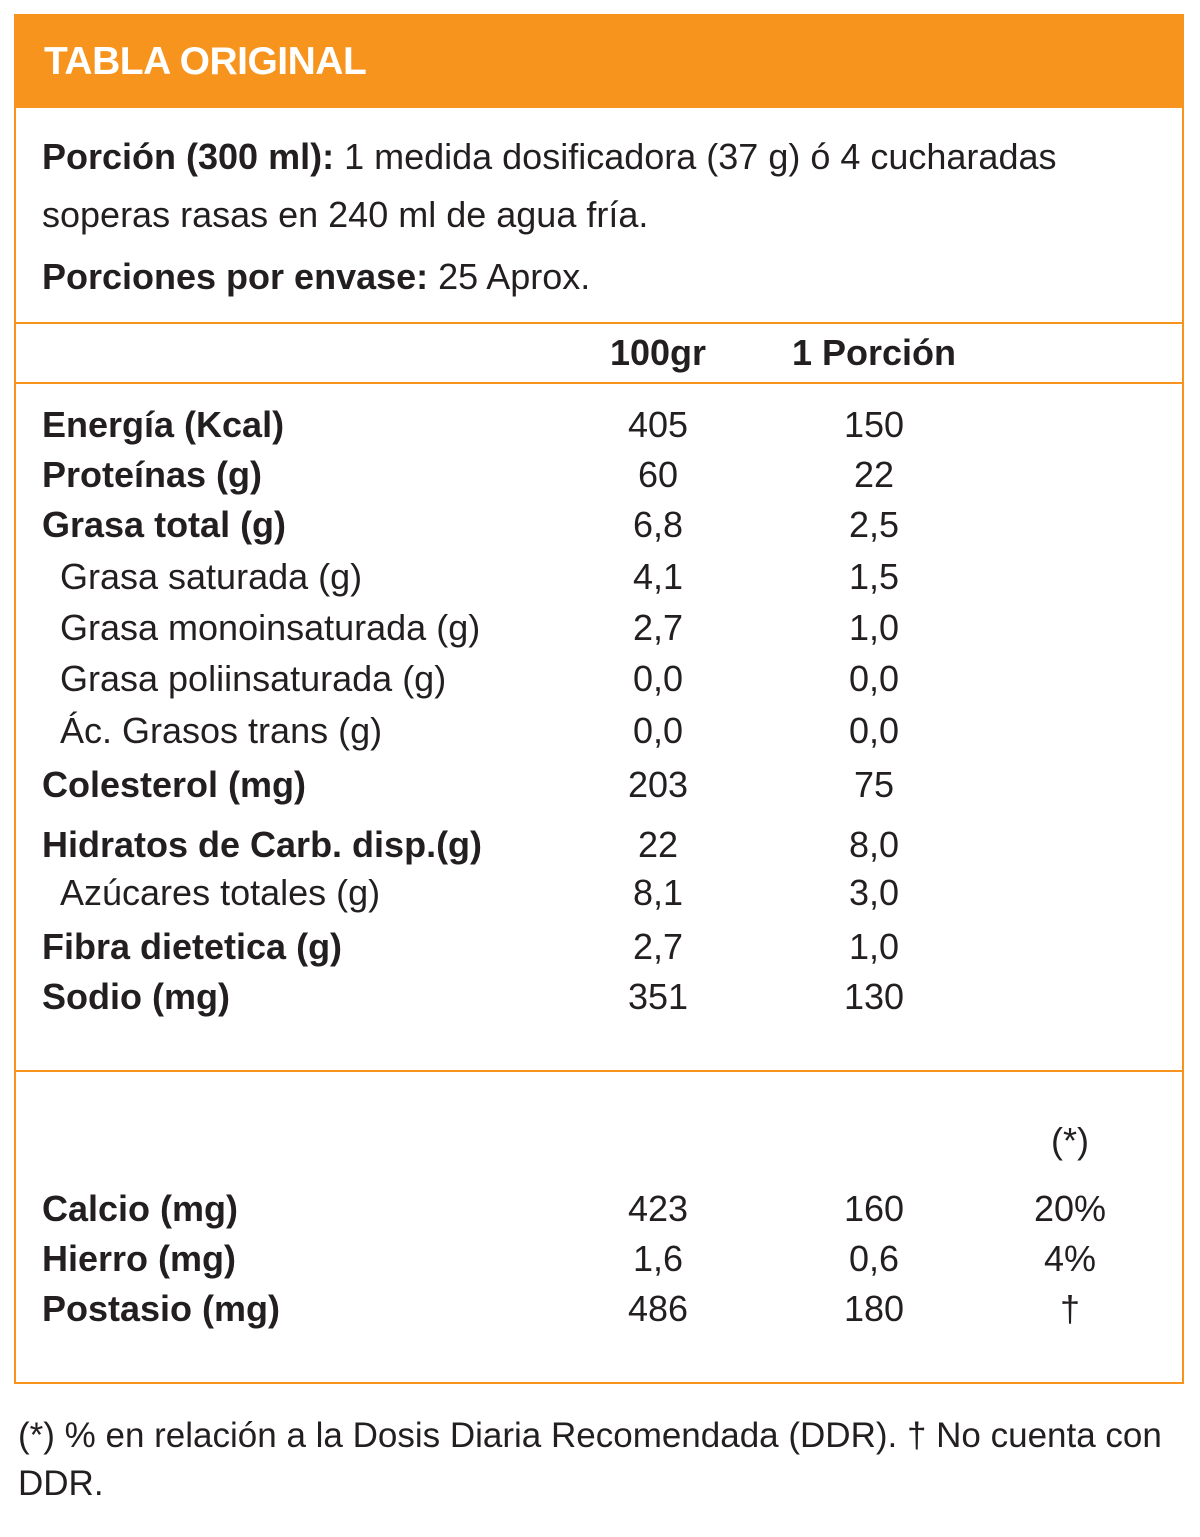 The width and height of the screenshot is (1200, 1537). Describe the element at coordinates (599, 1309) in the screenshot. I see `table-row: Postasio (mg) 486 180 †` at that location.